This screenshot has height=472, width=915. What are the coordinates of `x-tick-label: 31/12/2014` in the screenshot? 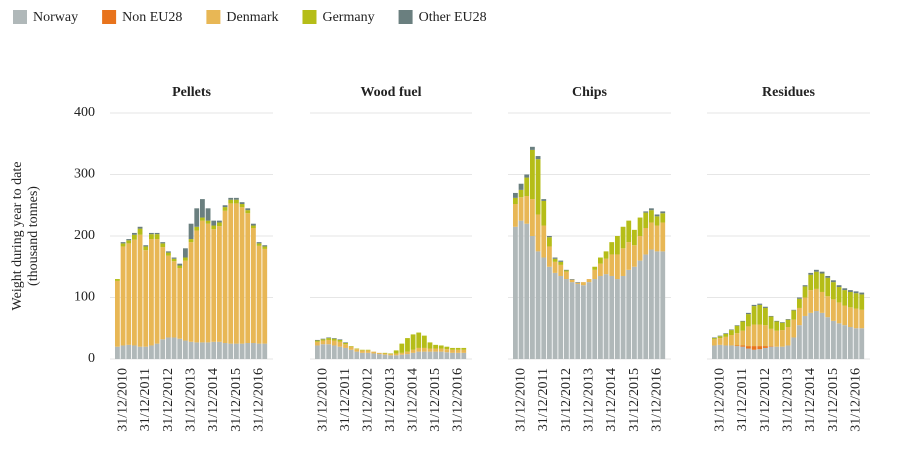 It's located at (810, 400).